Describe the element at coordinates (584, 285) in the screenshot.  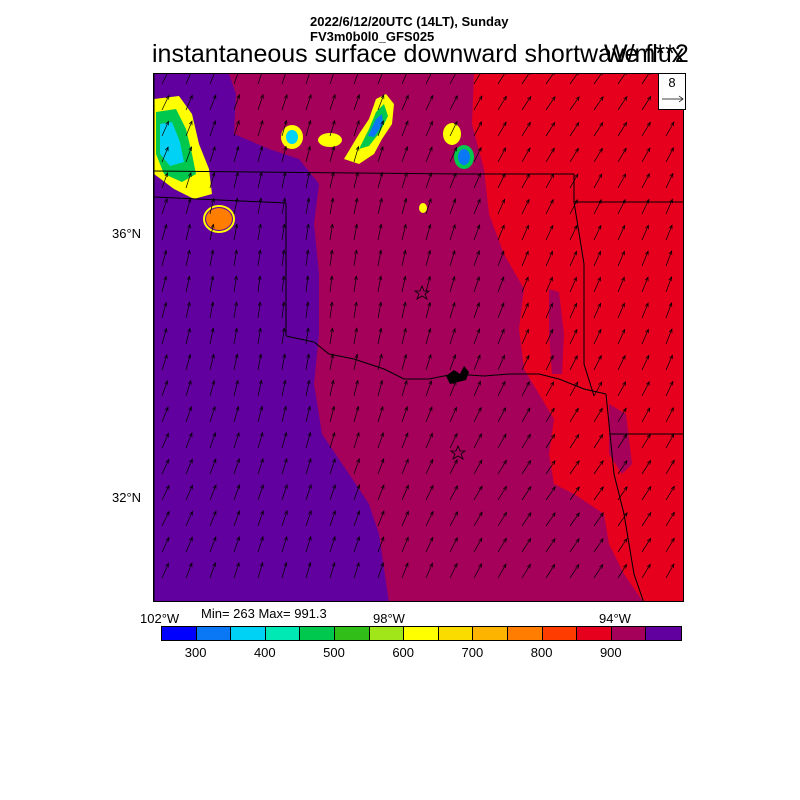
I see `oklahoma-east-border` at that location.